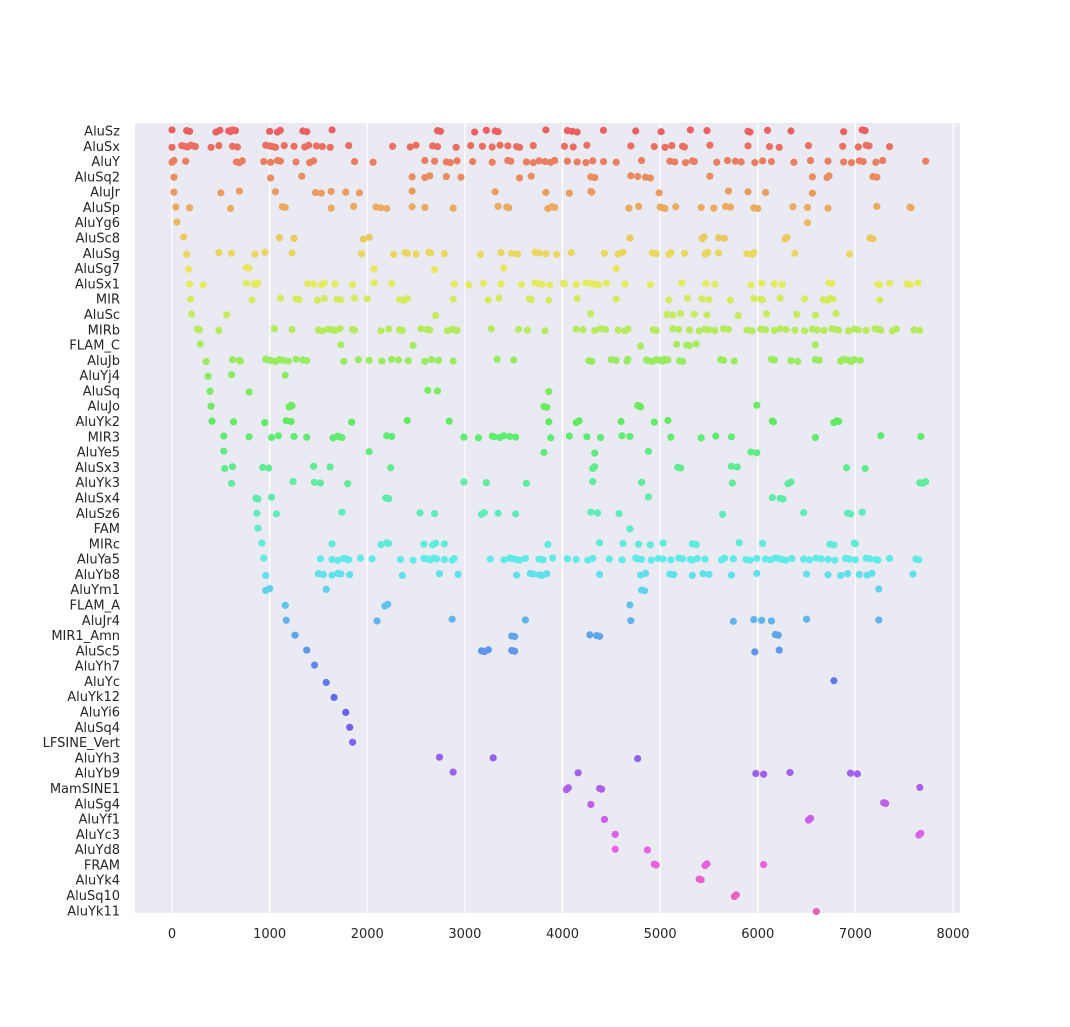  What do you see at coordinates (99, 376) in the screenshot?
I see `y-category-label: AluYj4` at bounding box center [99, 376].